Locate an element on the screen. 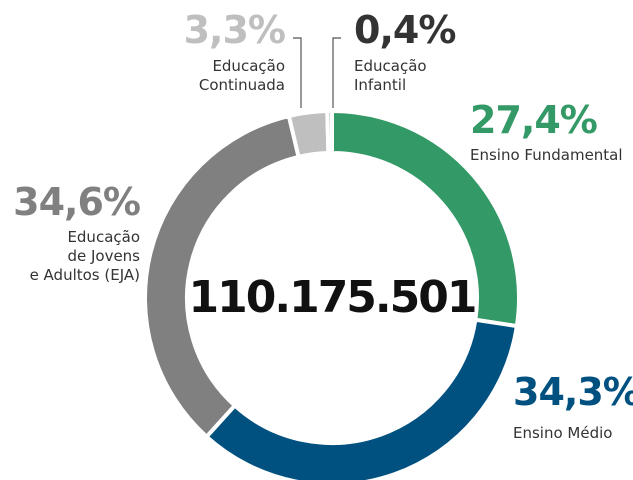  category-label: Ensino Fundamental is located at coordinates (546, 155).